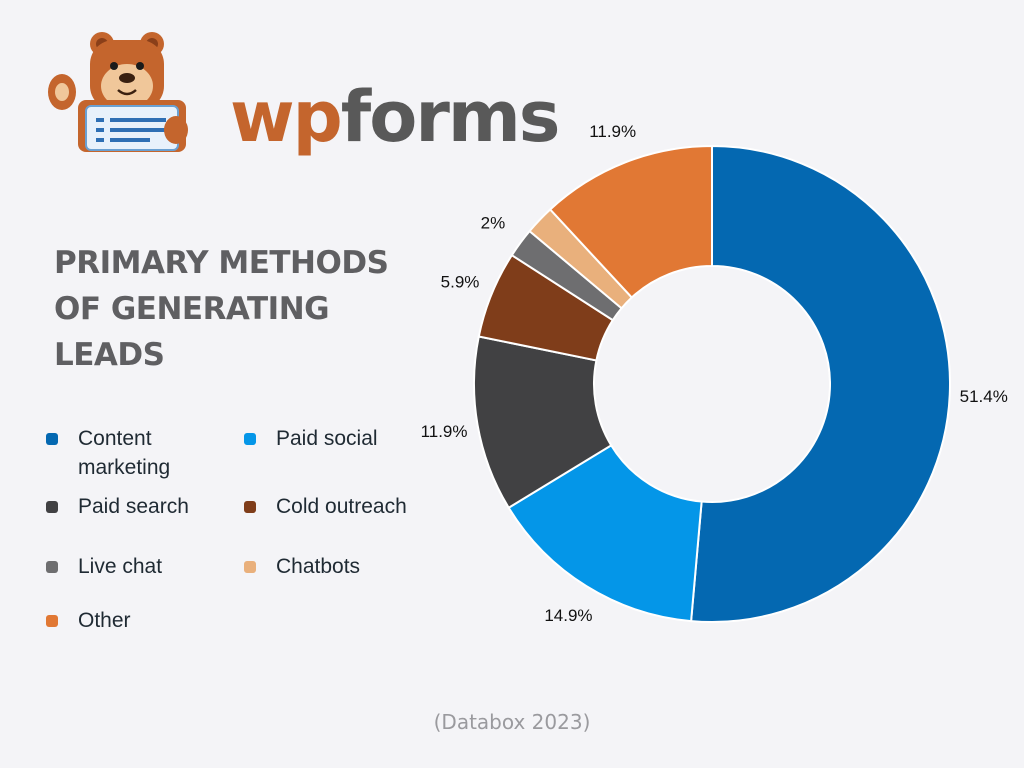  I want to click on wpforms-logo: wpforms, so click(300, 92).